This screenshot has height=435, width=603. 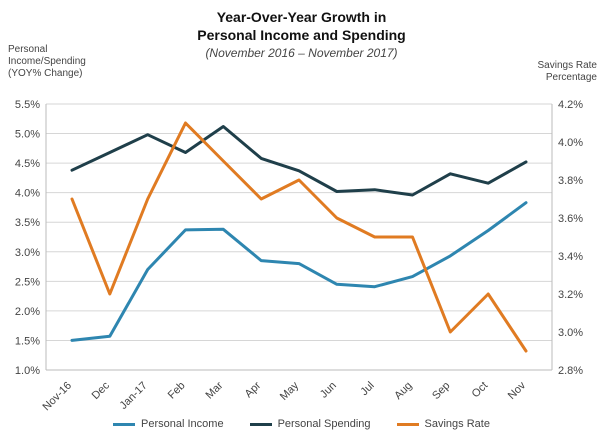 What do you see at coordinates (27, 282) in the screenshot?
I see `y-tick-label-left: 2.5%` at bounding box center [27, 282].